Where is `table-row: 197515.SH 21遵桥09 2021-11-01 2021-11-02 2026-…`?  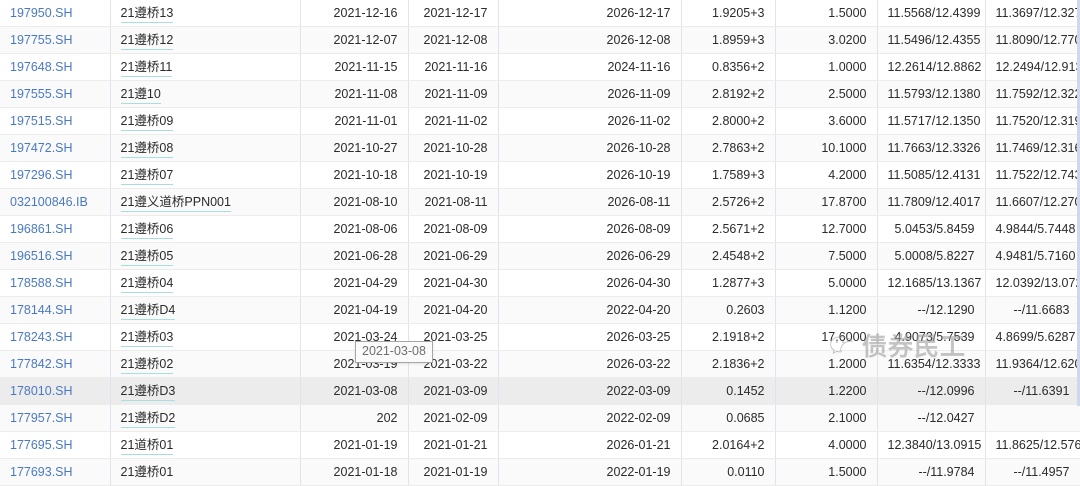
table-row: 197515.SH 21遵桥09 2021-11-01 2021-11-02 2026-… is located at coordinates (540, 121).